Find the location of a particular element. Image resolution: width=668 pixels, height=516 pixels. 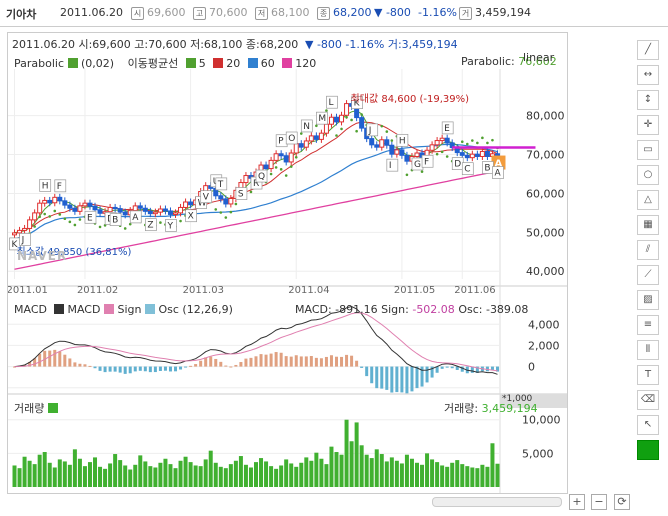

volume-legend: 거래량 is located at coordinates (37, 408).